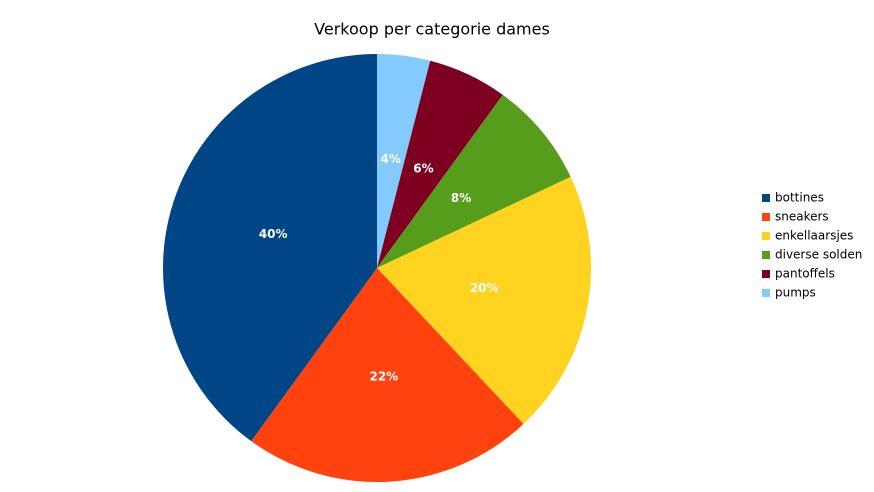 Image resolution: width=874 pixels, height=492 pixels. What do you see at coordinates (423, 169) in the screenshot?
I see `data-label: 6%` at bounding box center [423, 169].